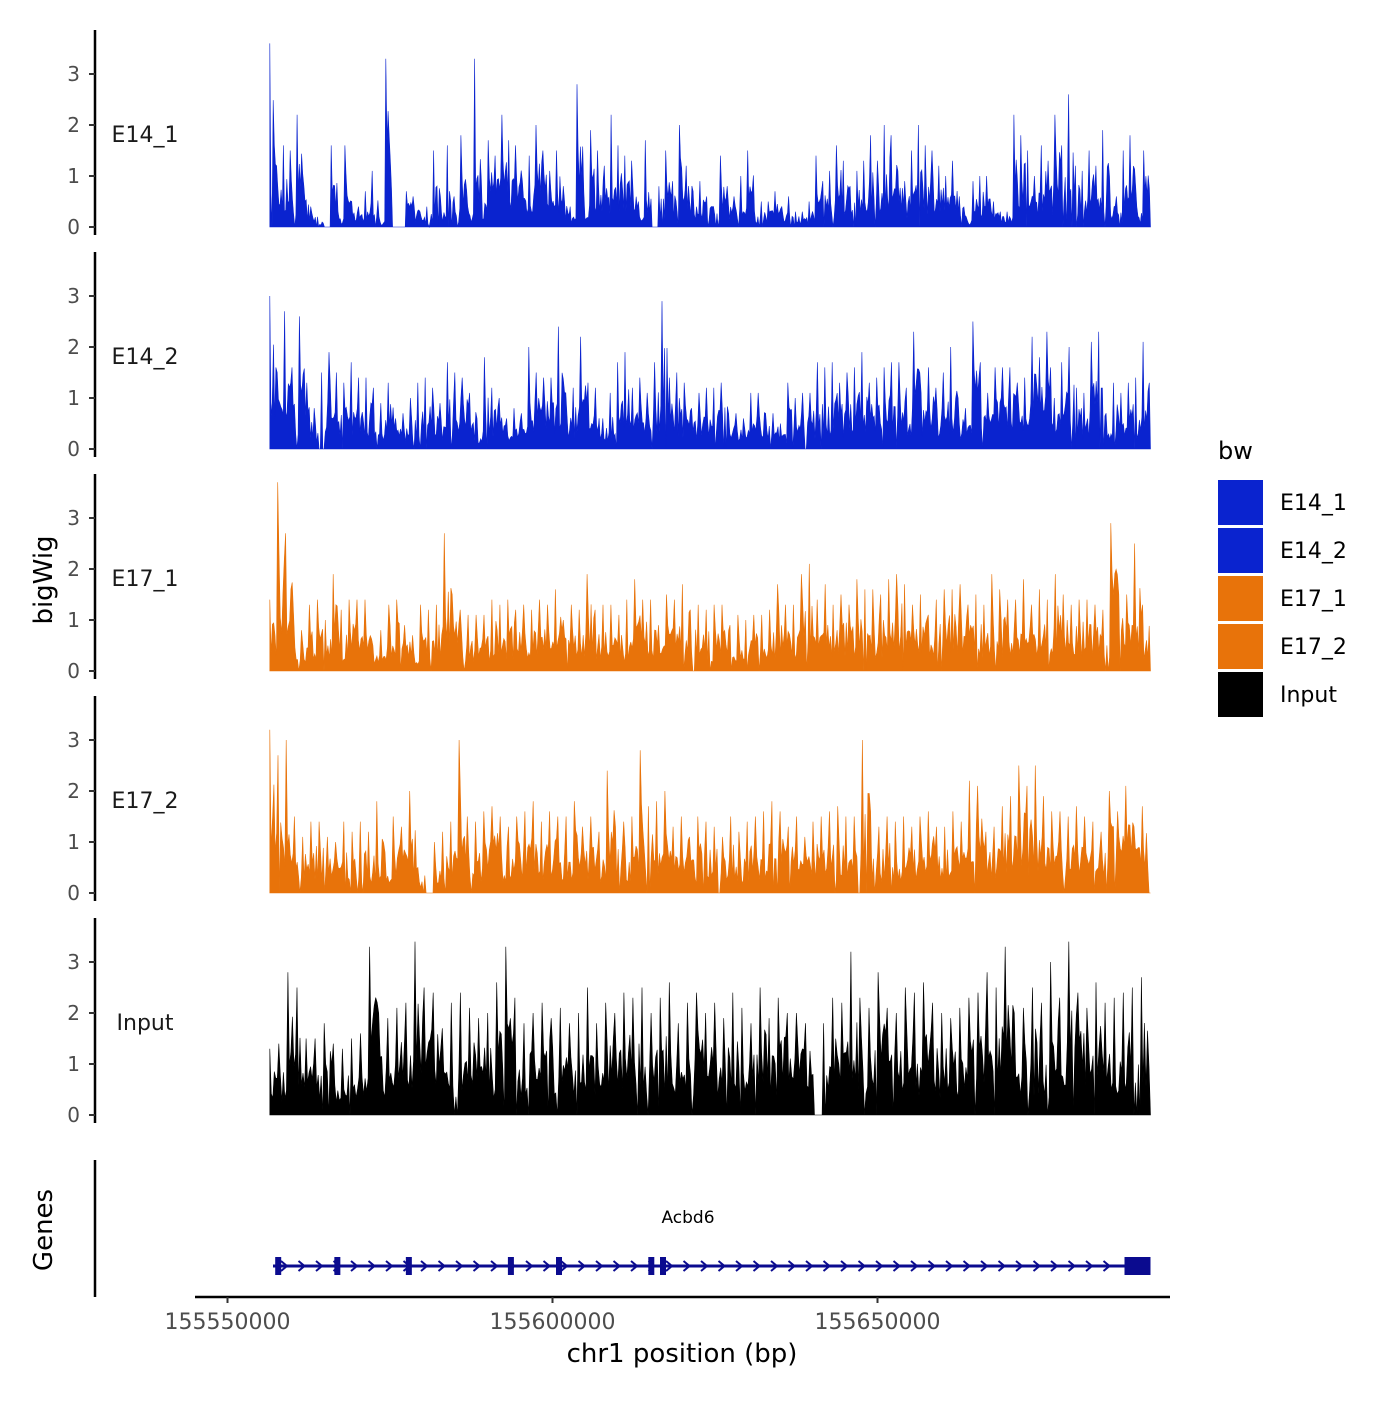  I want to click on x-tick-label: 155650000, so click(878, 1322).